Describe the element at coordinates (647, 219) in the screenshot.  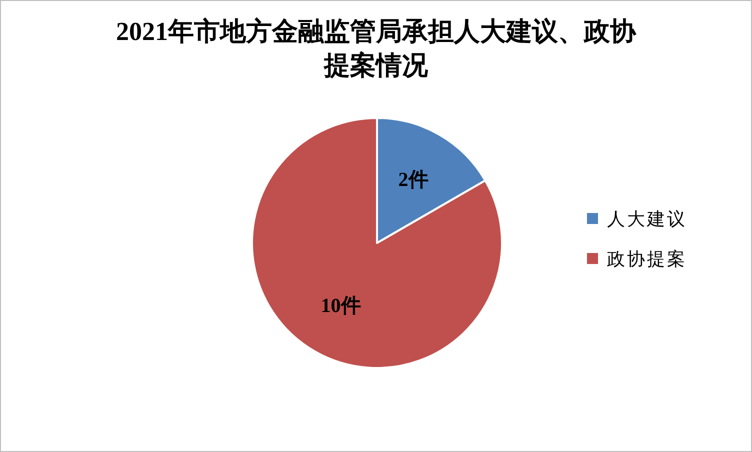
I see `legend-label: 人大建议` at that location.